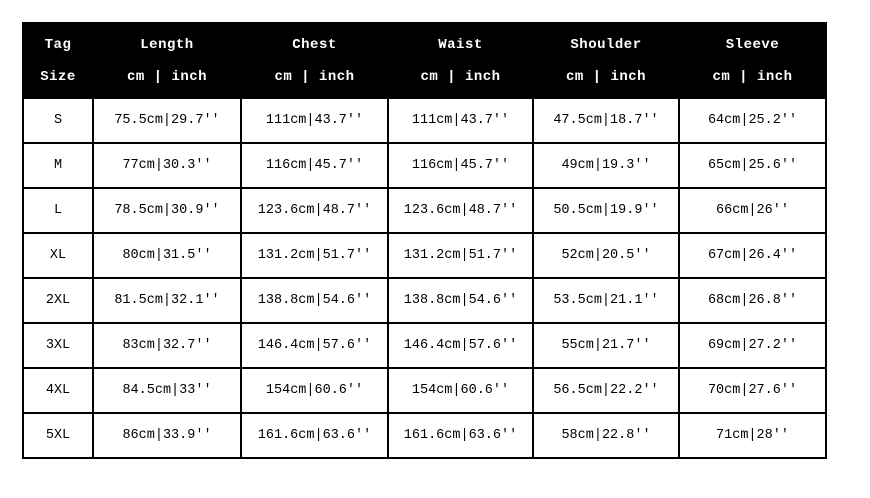  What do you see at coordinates (606, 435) in the screenshot?
I see `shoulder-cell: 58cm|22.8''` at bounding box center [606, 435].